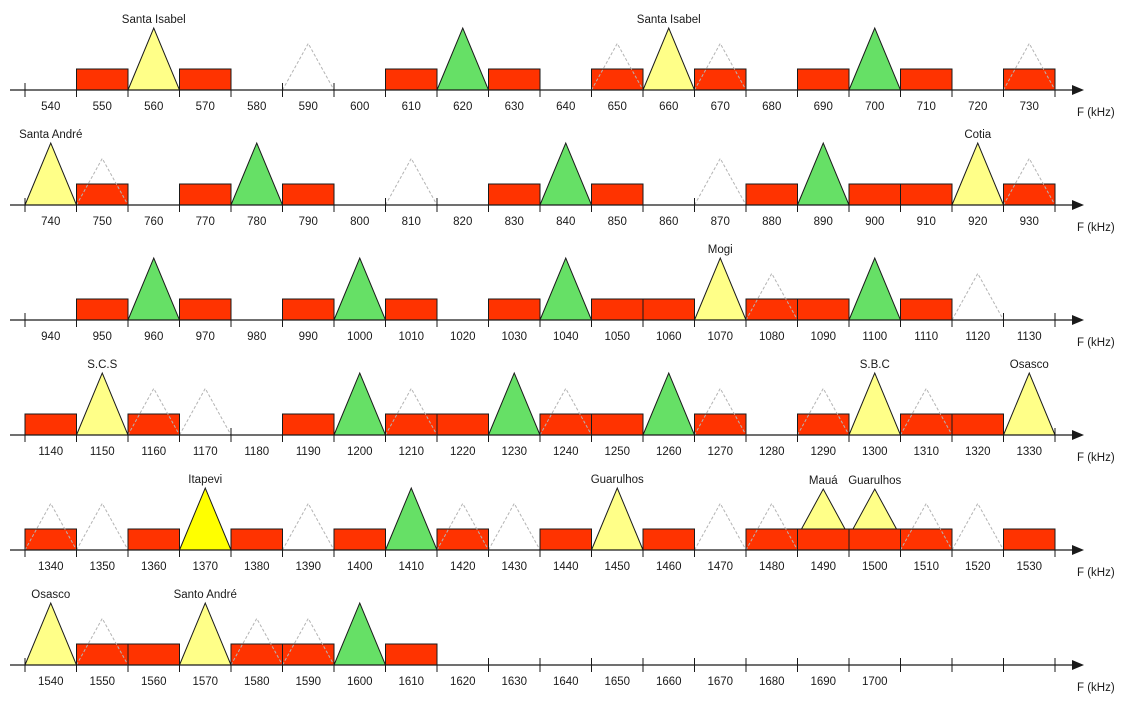 The height and width of the screenshot is (711, 1126). Describe the element at coordinates (50, 222) in the screenshot. I see `tick-label: 740` at that location.